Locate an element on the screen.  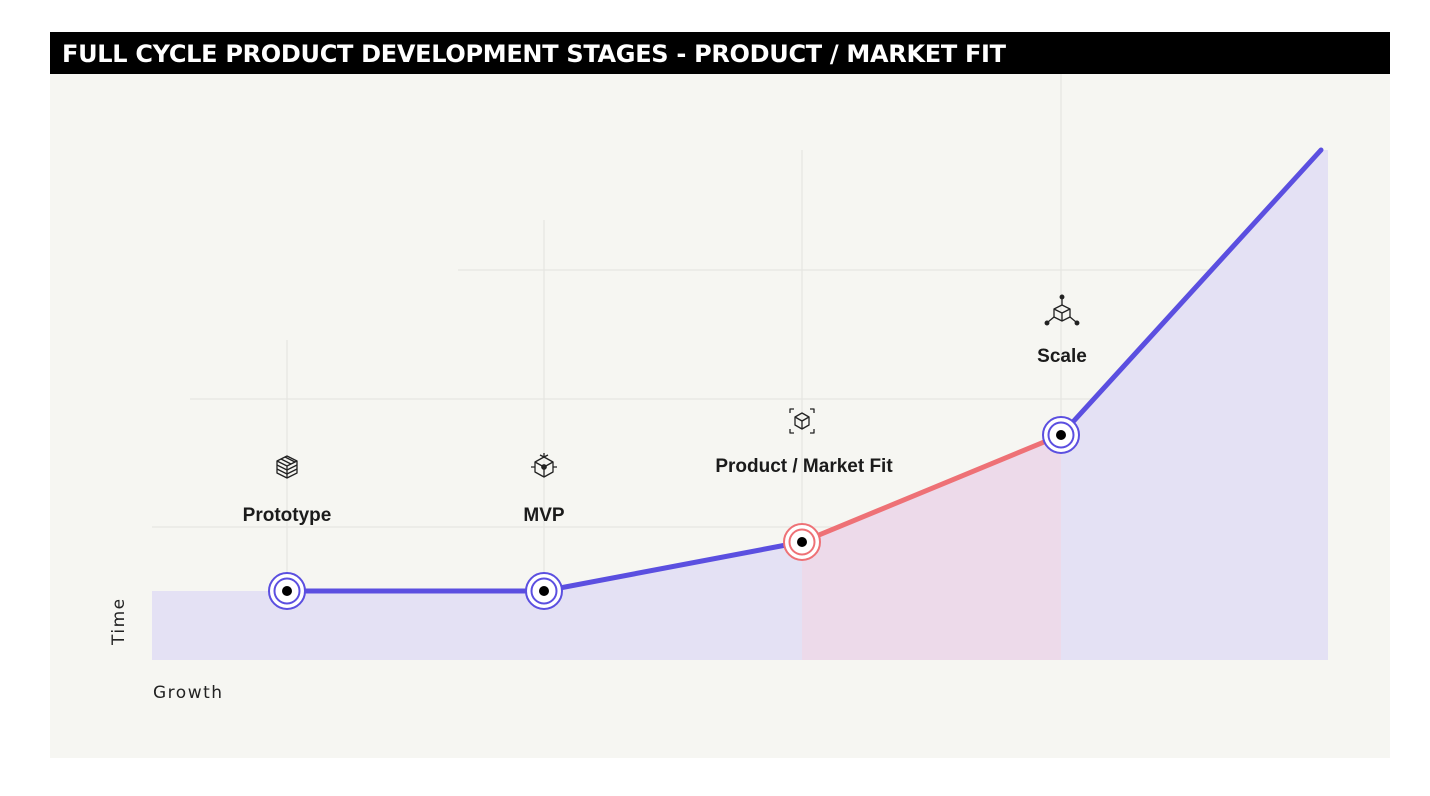
growth-area-early is located at coordinates (477, 601).